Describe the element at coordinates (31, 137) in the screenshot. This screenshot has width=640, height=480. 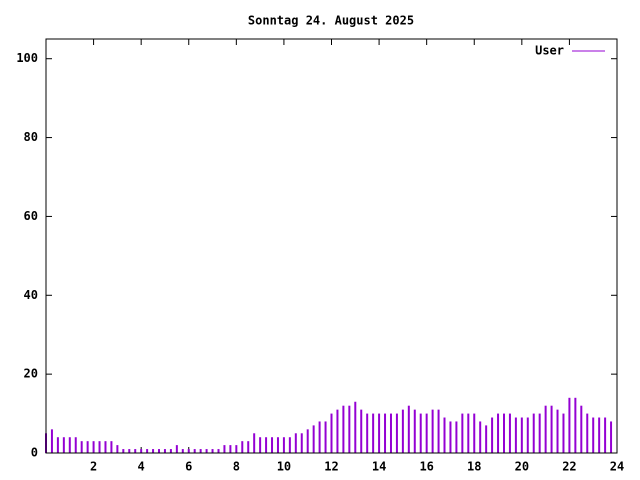
I see `y-tick-label: 80` at that location.